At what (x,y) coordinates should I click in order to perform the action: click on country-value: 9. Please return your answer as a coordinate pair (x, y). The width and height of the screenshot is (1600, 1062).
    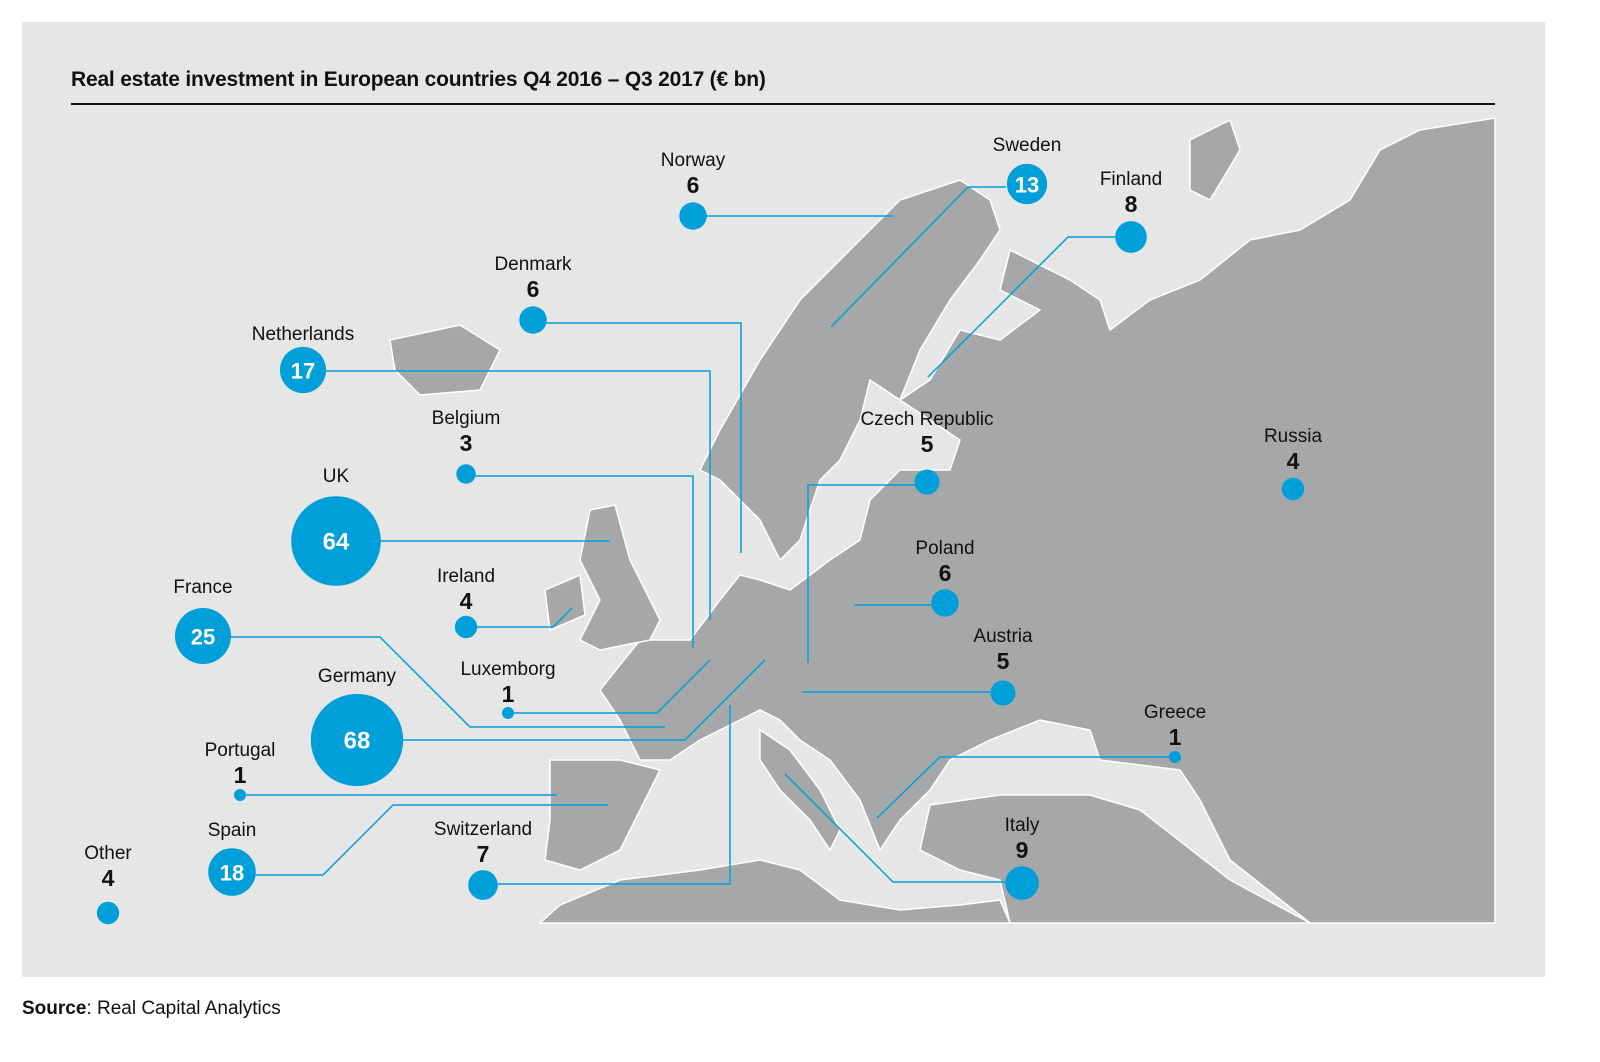
    Looking at the image, I should click on (1022, 850).